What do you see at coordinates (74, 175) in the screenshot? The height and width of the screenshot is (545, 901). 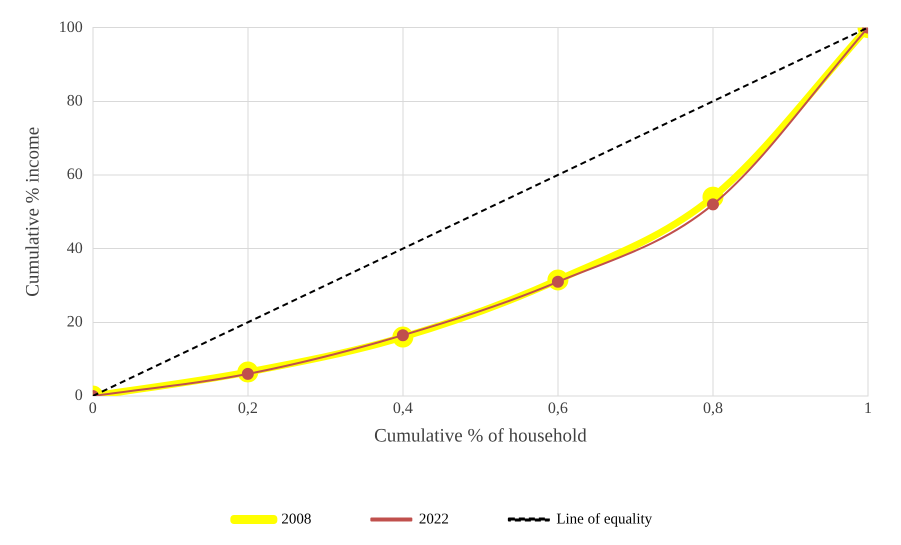 I see `y-tick-label: 60` at bounding box center [74, 175].